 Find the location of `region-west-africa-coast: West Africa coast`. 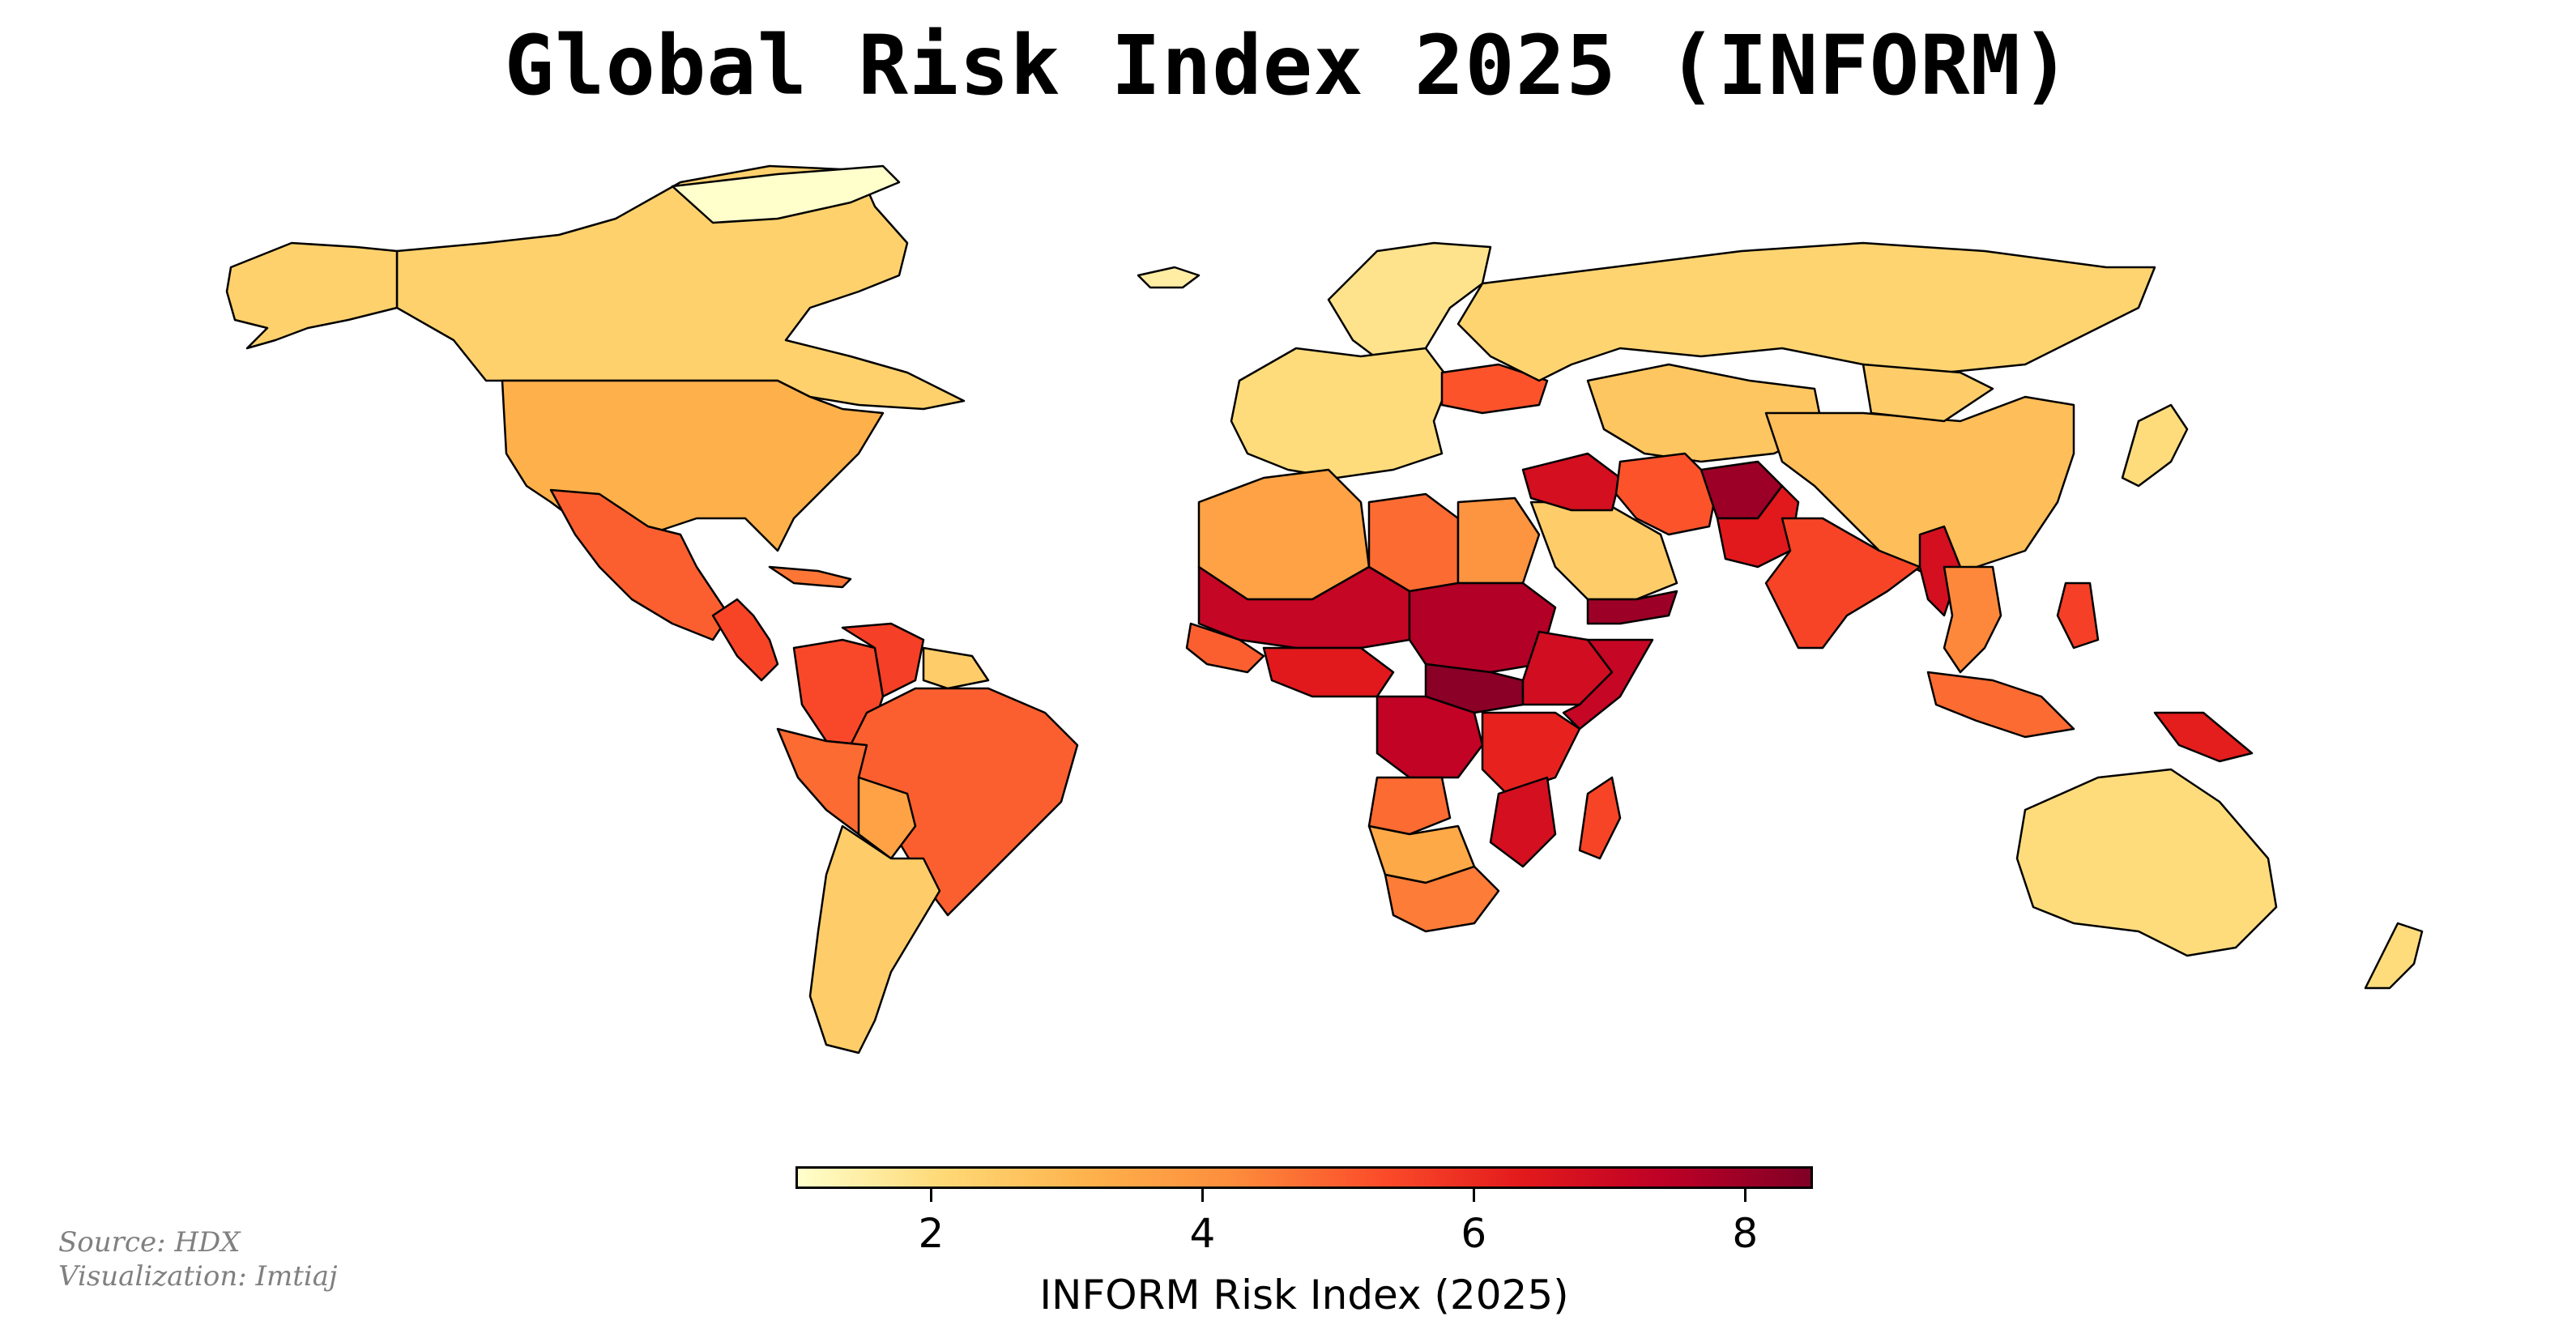

region-west-africa-coast: West Africa coast is located at coordinates (1225, 648).